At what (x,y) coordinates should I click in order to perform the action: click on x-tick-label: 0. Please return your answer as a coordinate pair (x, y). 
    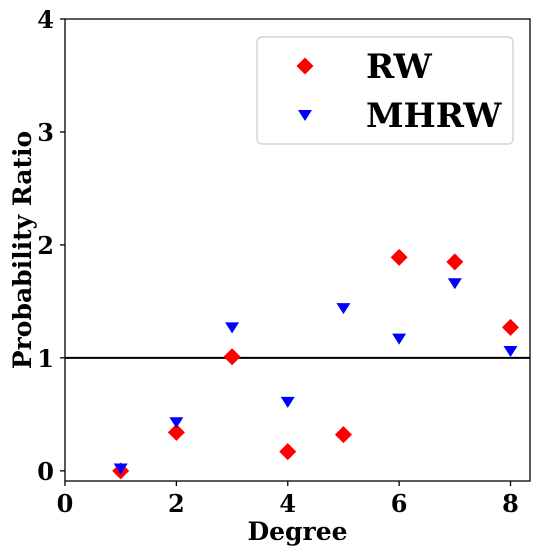
    Looking at the image, I should click on (65, 503).